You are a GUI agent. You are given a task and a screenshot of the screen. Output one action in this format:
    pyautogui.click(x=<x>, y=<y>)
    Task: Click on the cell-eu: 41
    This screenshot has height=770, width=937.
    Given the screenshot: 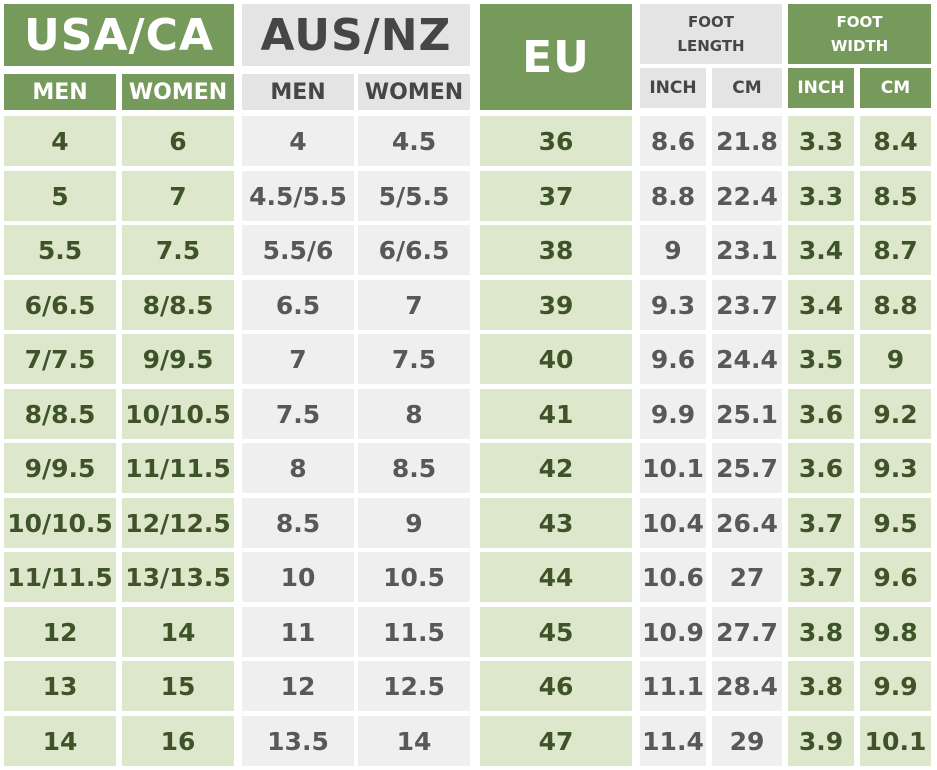 What is the action you would take?
    pyautogui.click(x=556, y=414)
    